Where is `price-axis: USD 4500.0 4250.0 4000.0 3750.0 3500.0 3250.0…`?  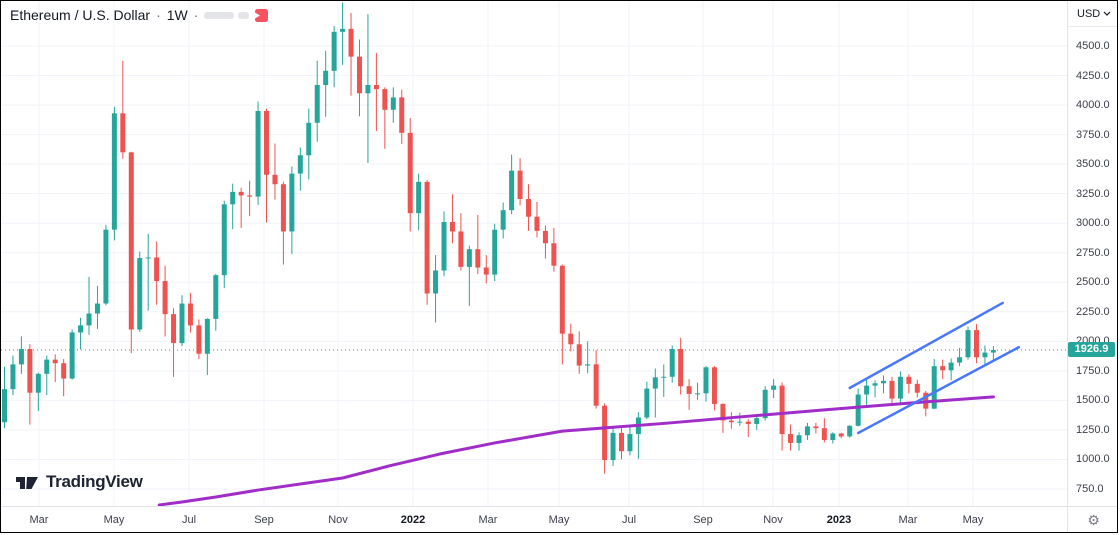 price-axis: USD 4500.0 4250.0 4000.0 3750.0 3500.0 3250.0… is located at coordinates (1092, 253).